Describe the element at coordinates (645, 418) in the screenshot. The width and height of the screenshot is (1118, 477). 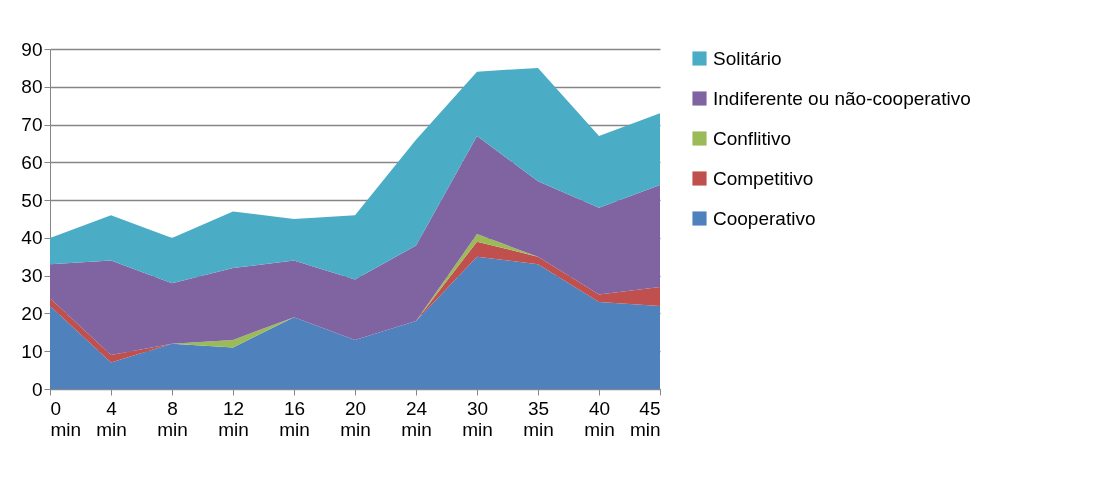
I see `x-tick-label: 45 min` at that location.